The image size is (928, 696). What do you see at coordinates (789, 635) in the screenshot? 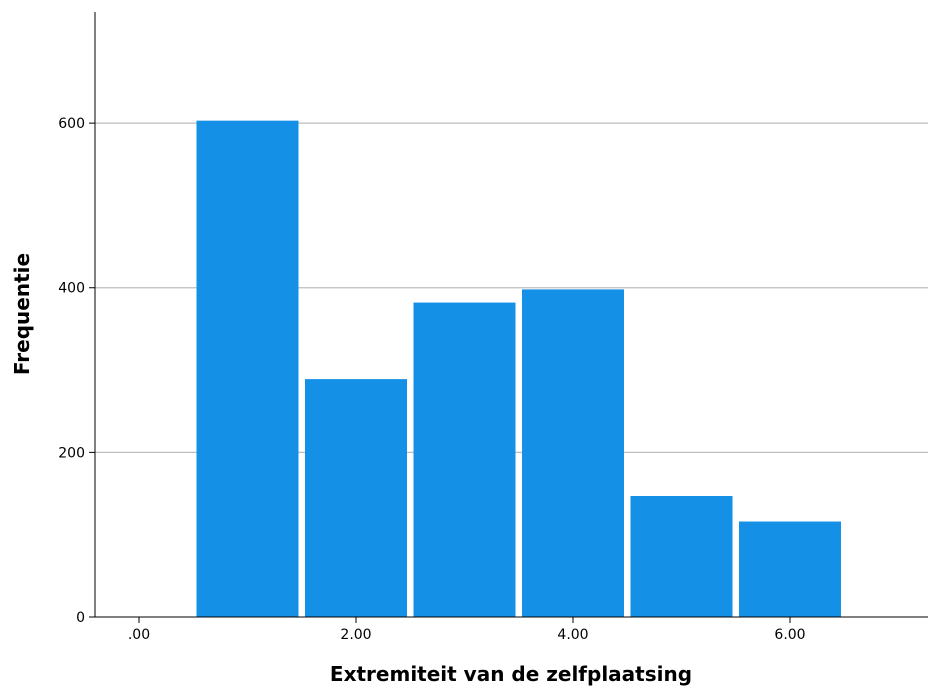
I see `x-tick-label-3: 6.00` at bounding box center [789, 635].